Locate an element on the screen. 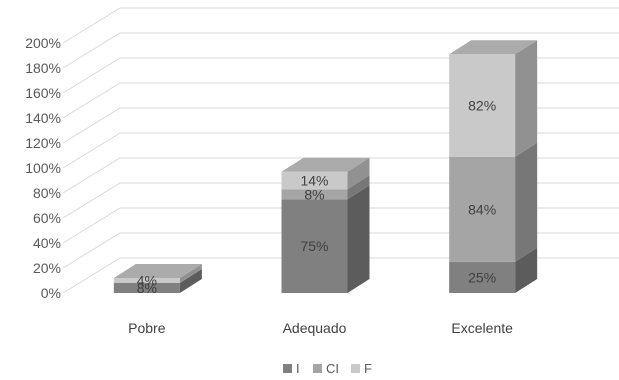  y-axis-ticks: 0% 20% 40% 60% 80% 100% 120% 140% 160% 180% 200% is located at coordinates (43, 168).